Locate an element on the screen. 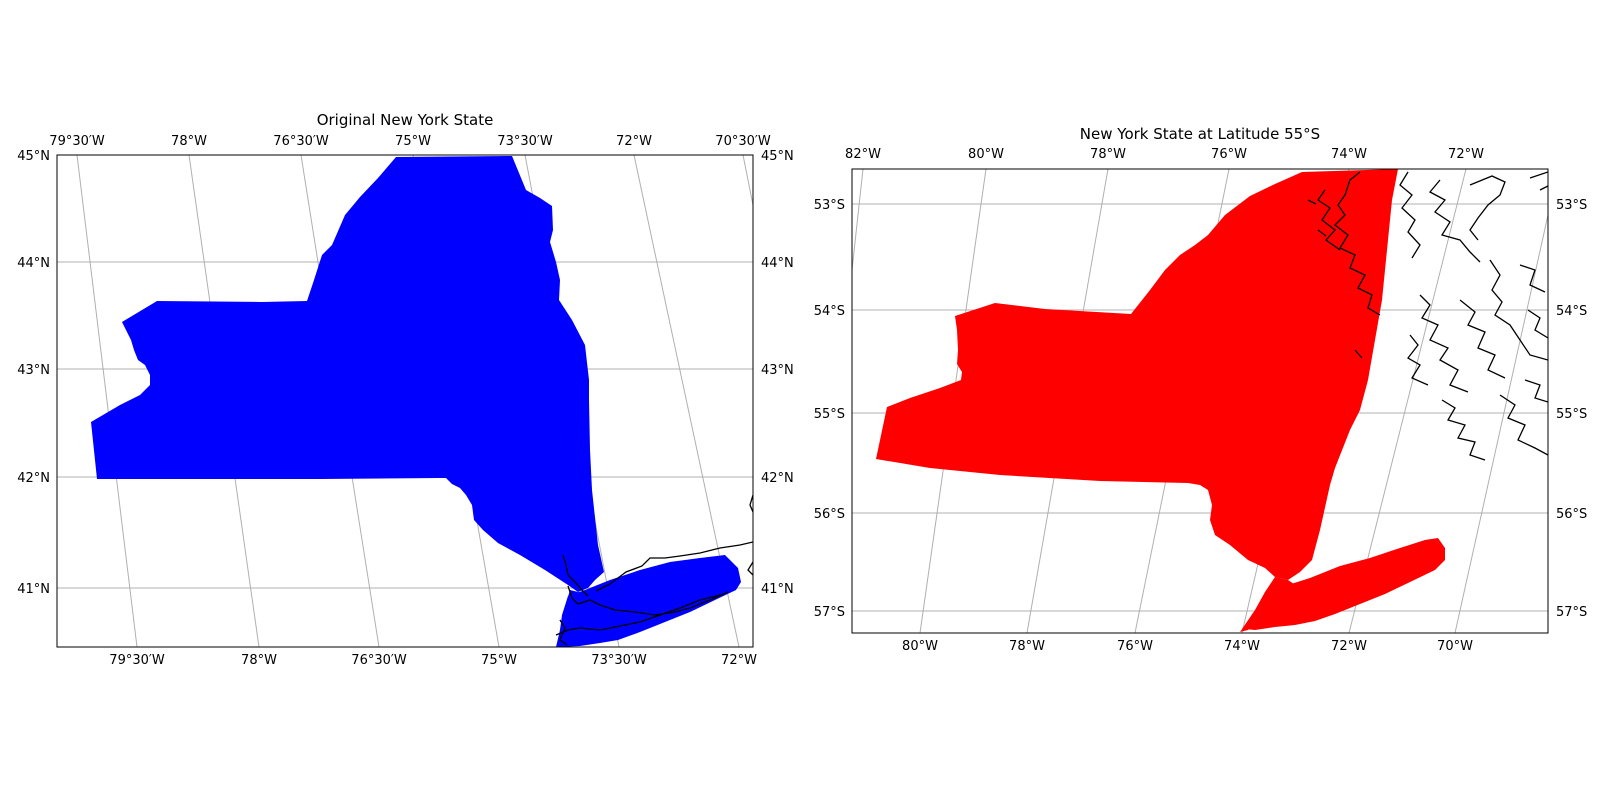  tick-label: 82°W is located at coordinates (863, 154).